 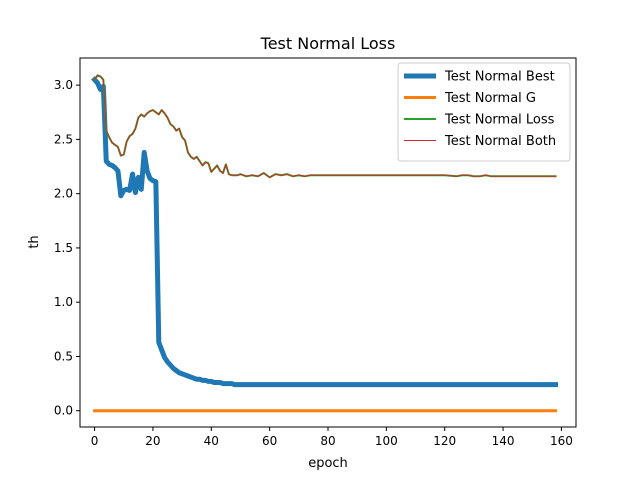 I want to click on chart-title: Test Normal Loss, so click(x=328, y=43).